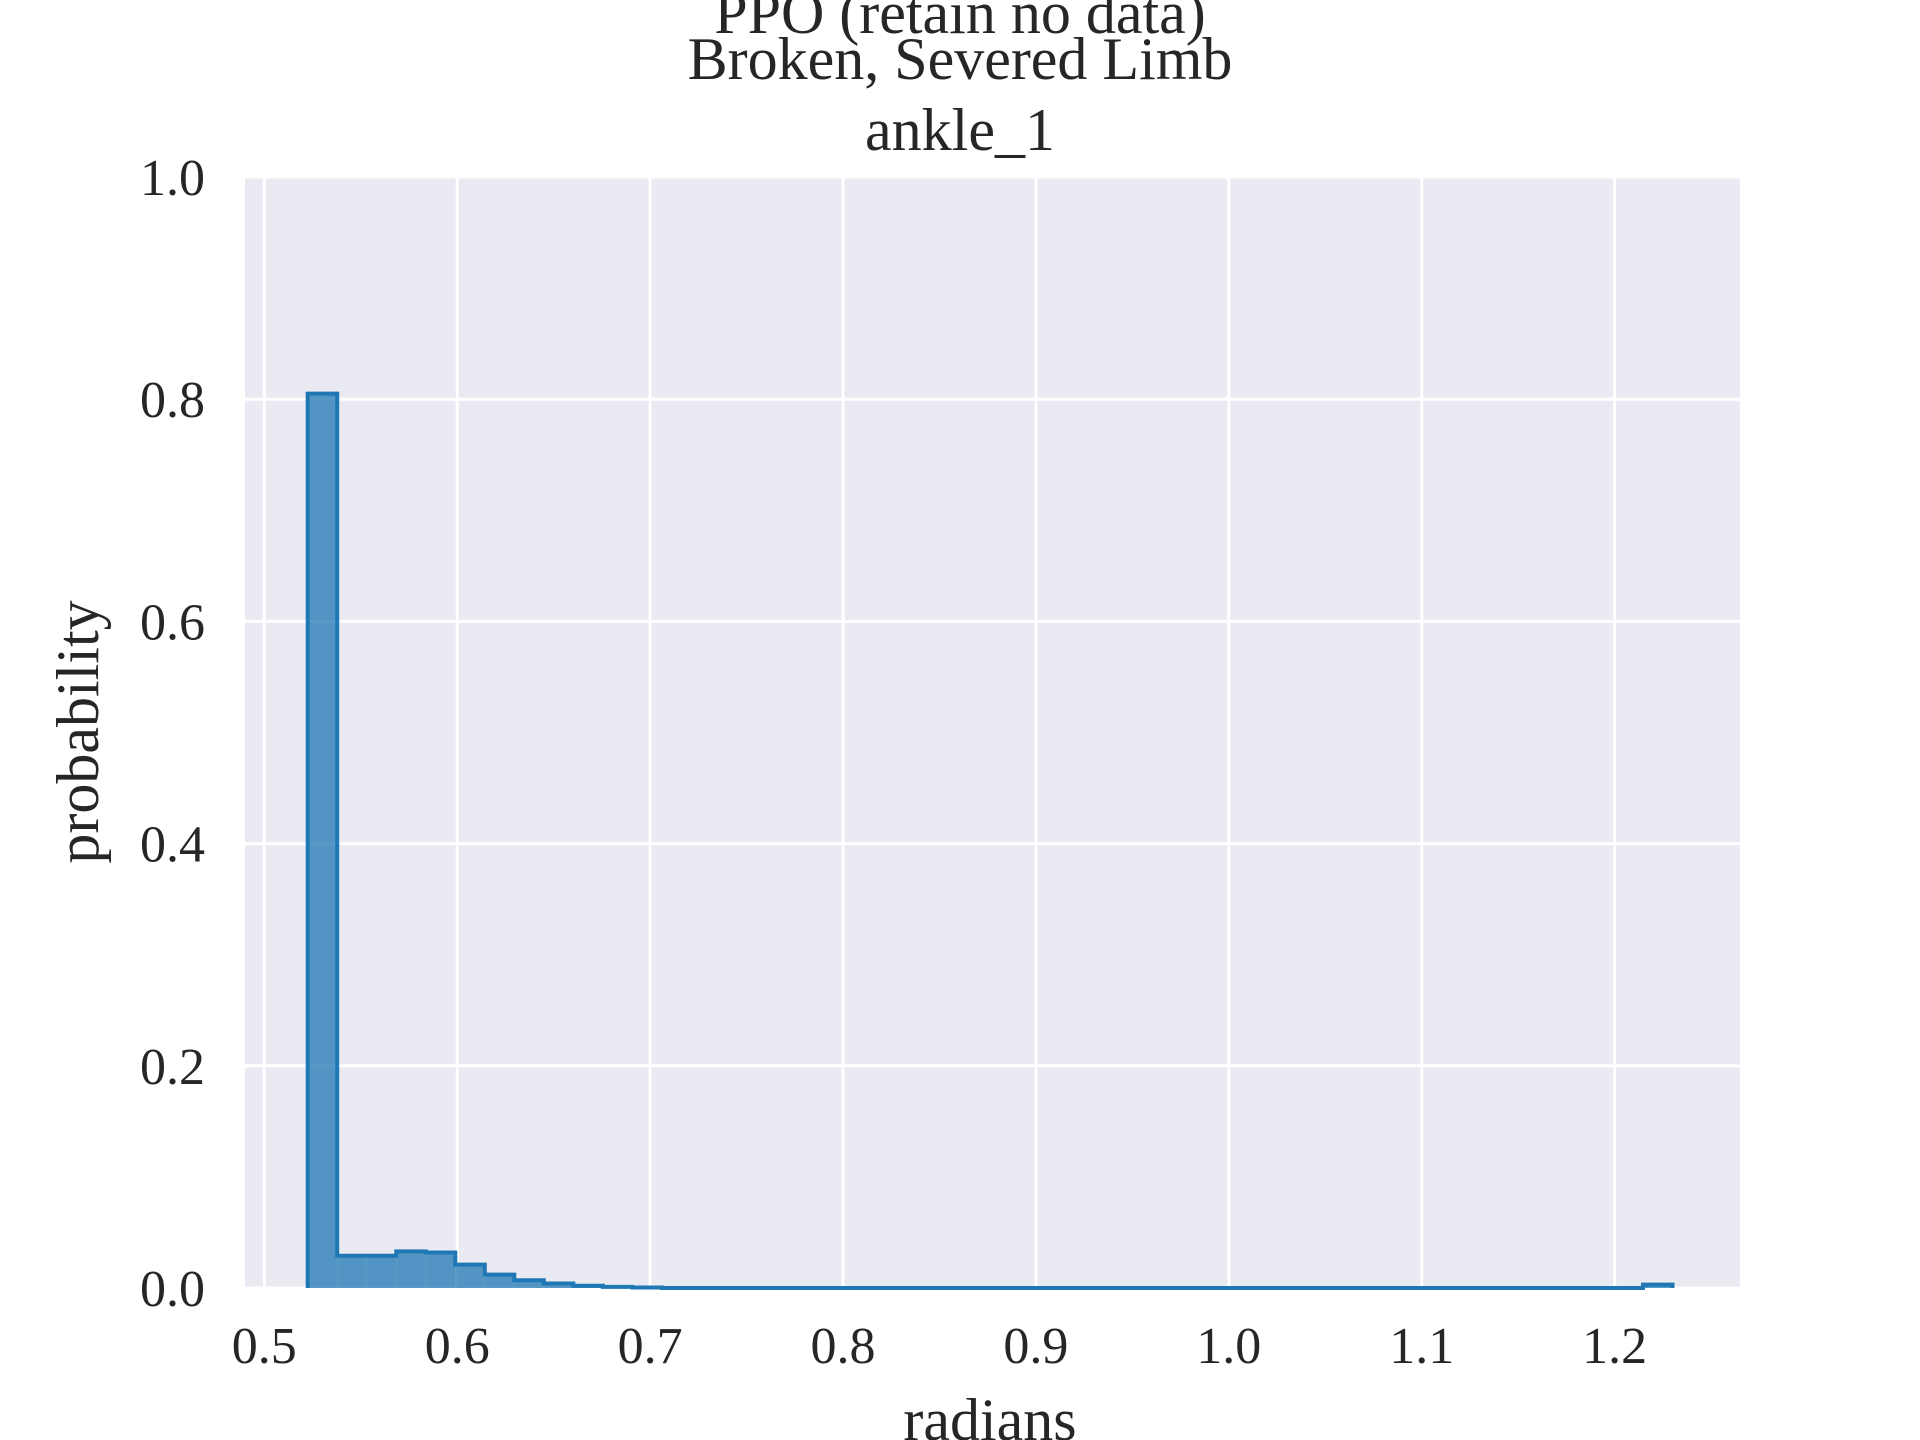 The height and width of the screenshot is (1440, 1920). I want to click on x-tick-label: 0.7, so click(650, 1346).